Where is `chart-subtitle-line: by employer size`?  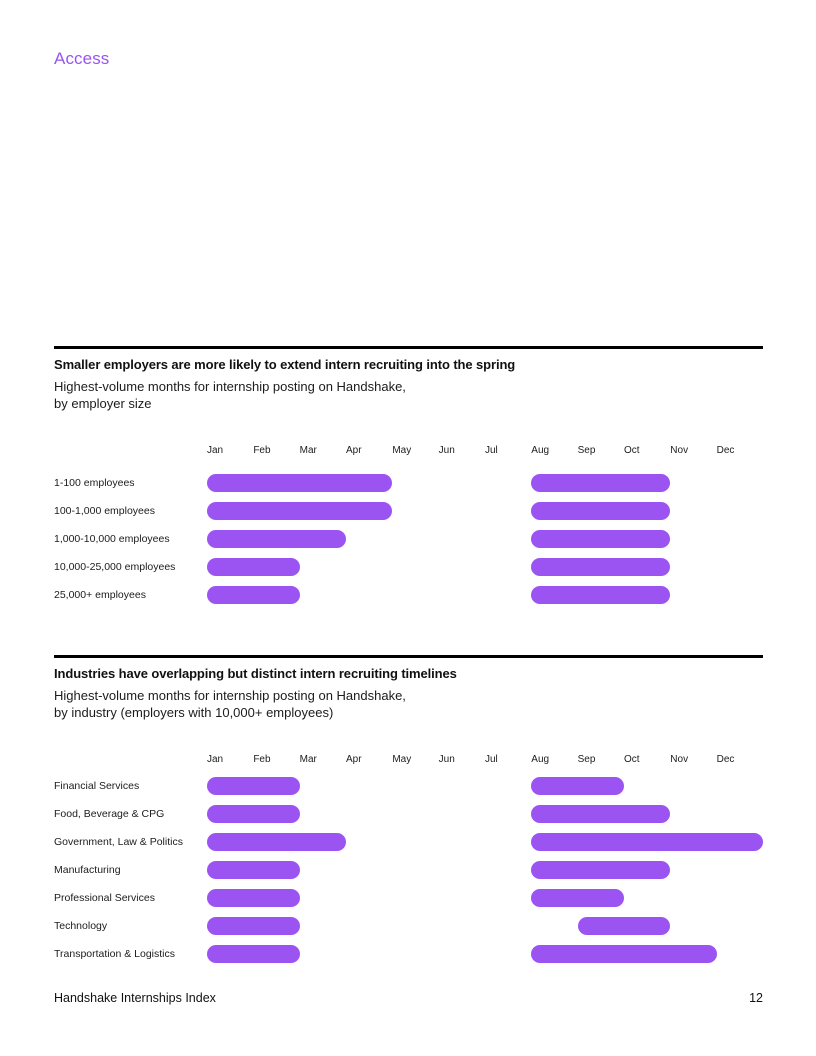
chart-subtitle-line: by employer size is located at coordinates (103, 403).